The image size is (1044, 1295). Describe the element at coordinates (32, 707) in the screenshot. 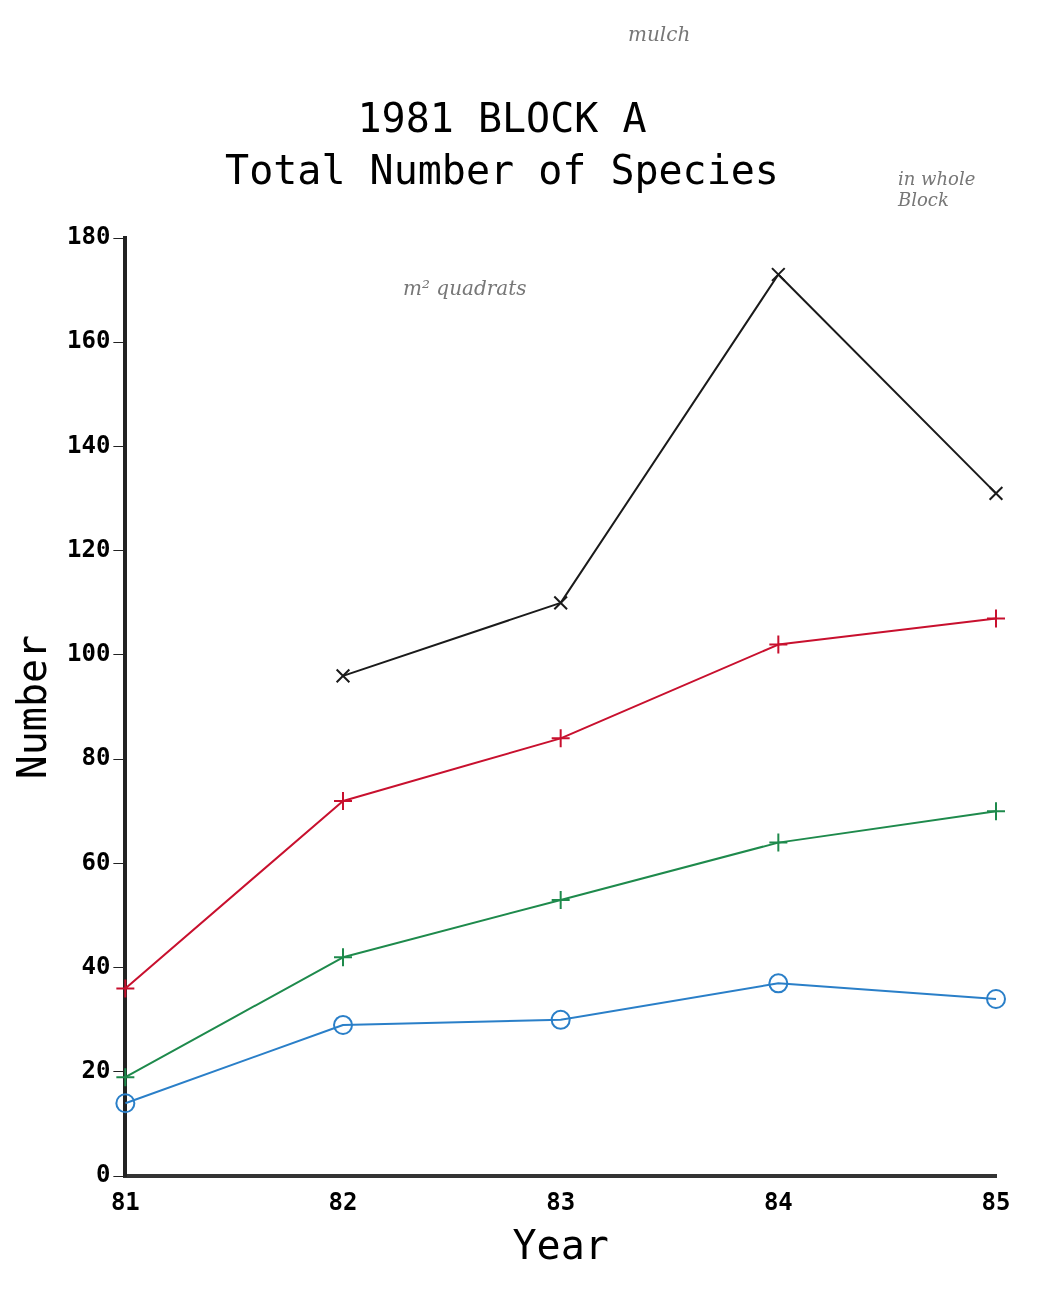

I see `y-axis-title: Number` at that location.